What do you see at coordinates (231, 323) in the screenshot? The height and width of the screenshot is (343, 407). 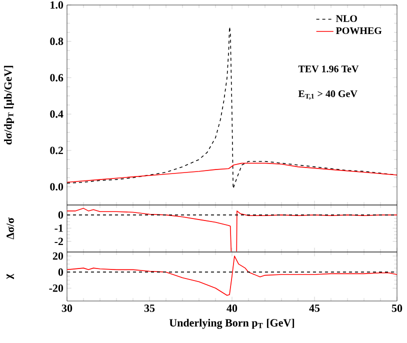 I see `x-axis-title: Underlying Born p$_{T}$ [GeV]` at bounding box center [231, 323].